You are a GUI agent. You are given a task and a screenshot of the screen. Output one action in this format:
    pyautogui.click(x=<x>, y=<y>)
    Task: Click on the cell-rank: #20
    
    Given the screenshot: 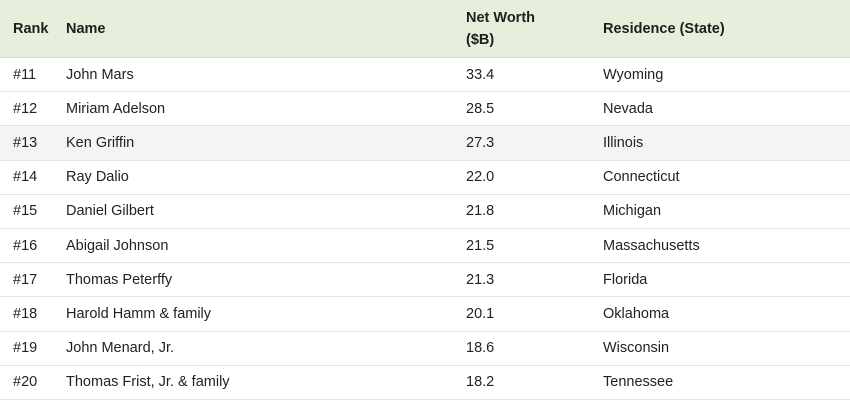 What is the action you would take?
    pyautogui.click(x=25, y=382)
    